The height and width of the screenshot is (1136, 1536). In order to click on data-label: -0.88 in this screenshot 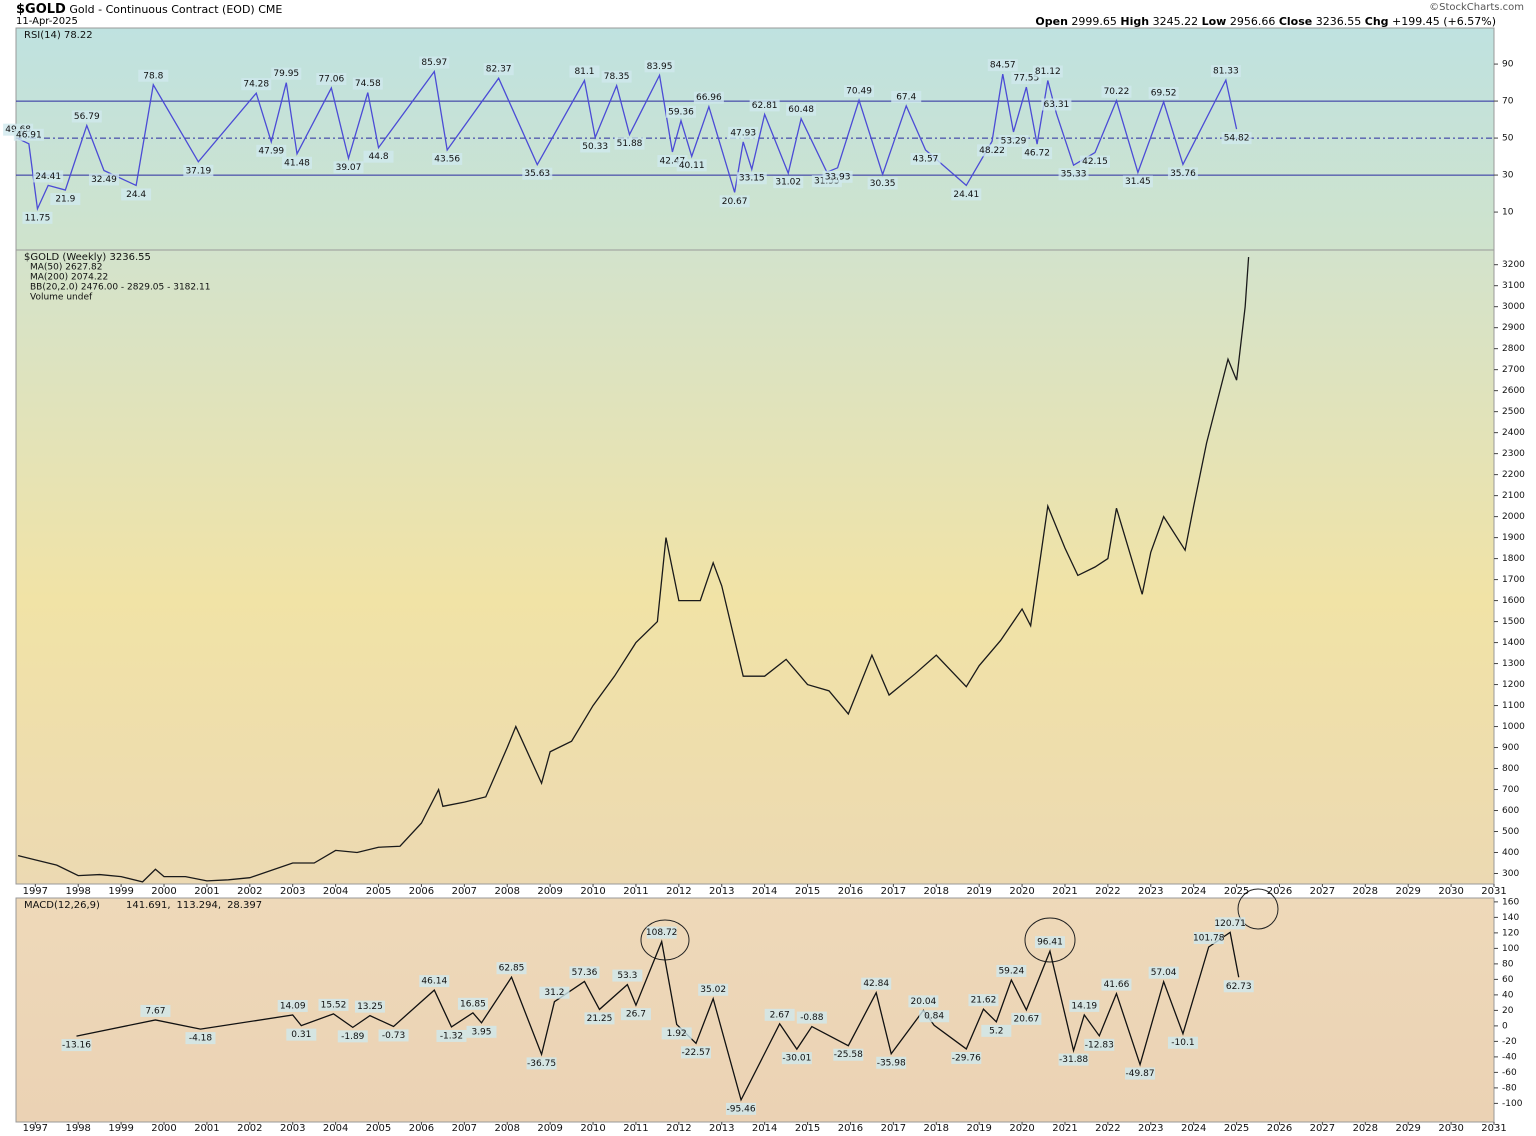, I will do `click(812, 1018)`.